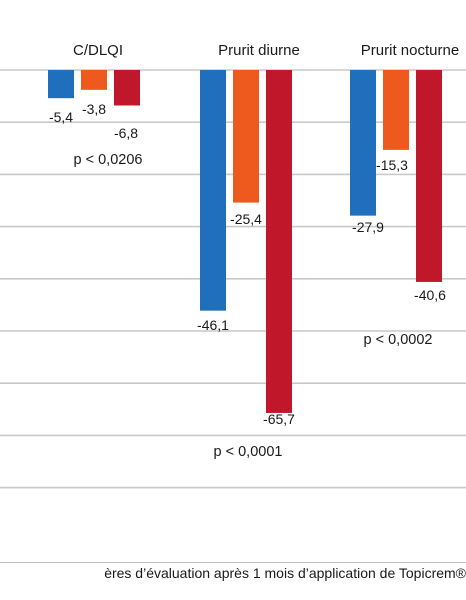 Image resolution: width=466 pixels, height=600 pixels. I want to click on data-label: -27,9, so click(368, 227).